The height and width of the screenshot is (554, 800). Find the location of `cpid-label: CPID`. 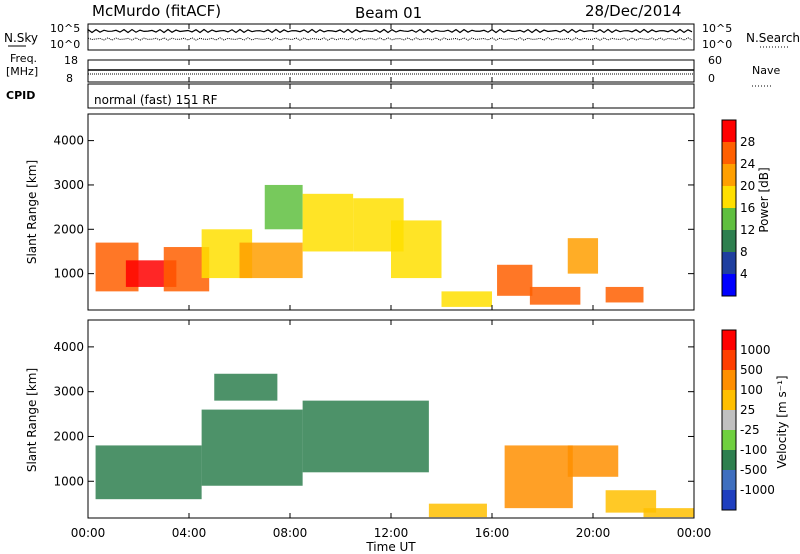

cpid-label: CPID is located at coordinates (20, 95).